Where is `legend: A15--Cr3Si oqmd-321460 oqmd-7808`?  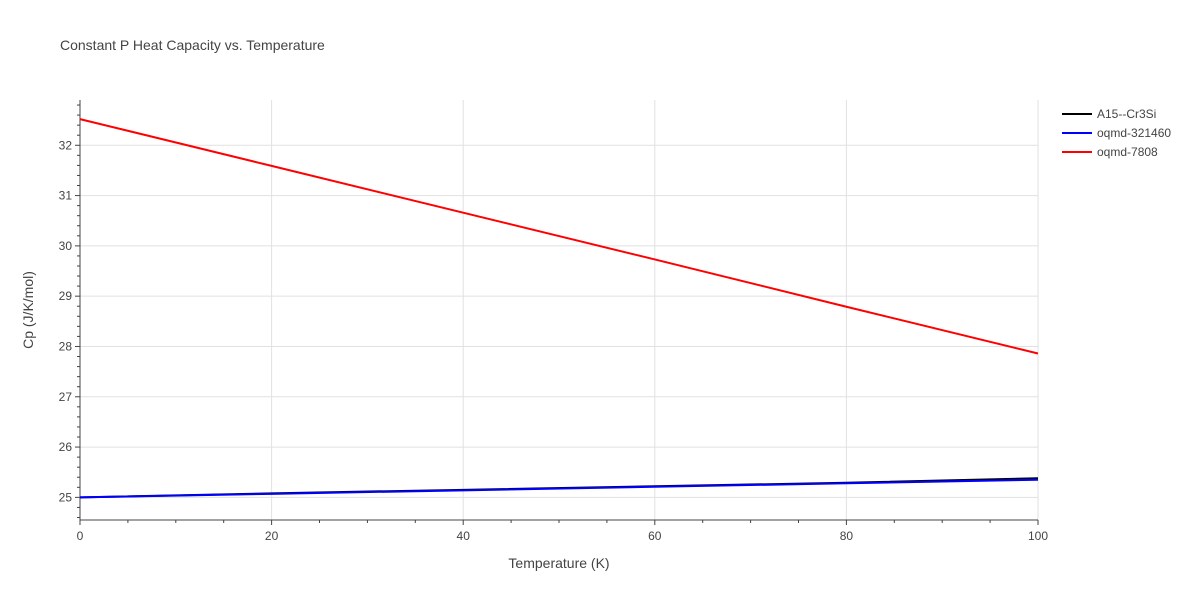
legend: A15--Cr3Si oqmd-321460 oqmd-7808 is located at coordinates (1116, 133).